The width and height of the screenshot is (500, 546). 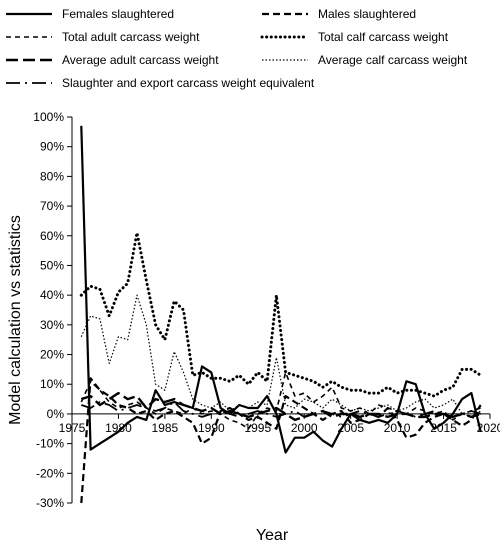 What do you see at coordinates (118, 428) in the screenshot?
I see `x-tick-label: 1980` at bounding box center [118, 428].